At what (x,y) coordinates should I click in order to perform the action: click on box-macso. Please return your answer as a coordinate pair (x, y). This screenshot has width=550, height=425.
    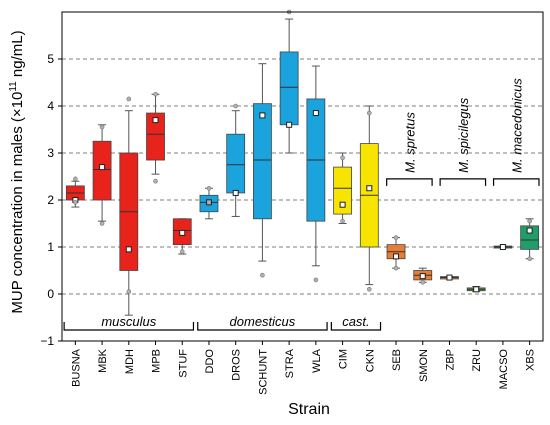
    Looking at the image, I should click on (503, 247).